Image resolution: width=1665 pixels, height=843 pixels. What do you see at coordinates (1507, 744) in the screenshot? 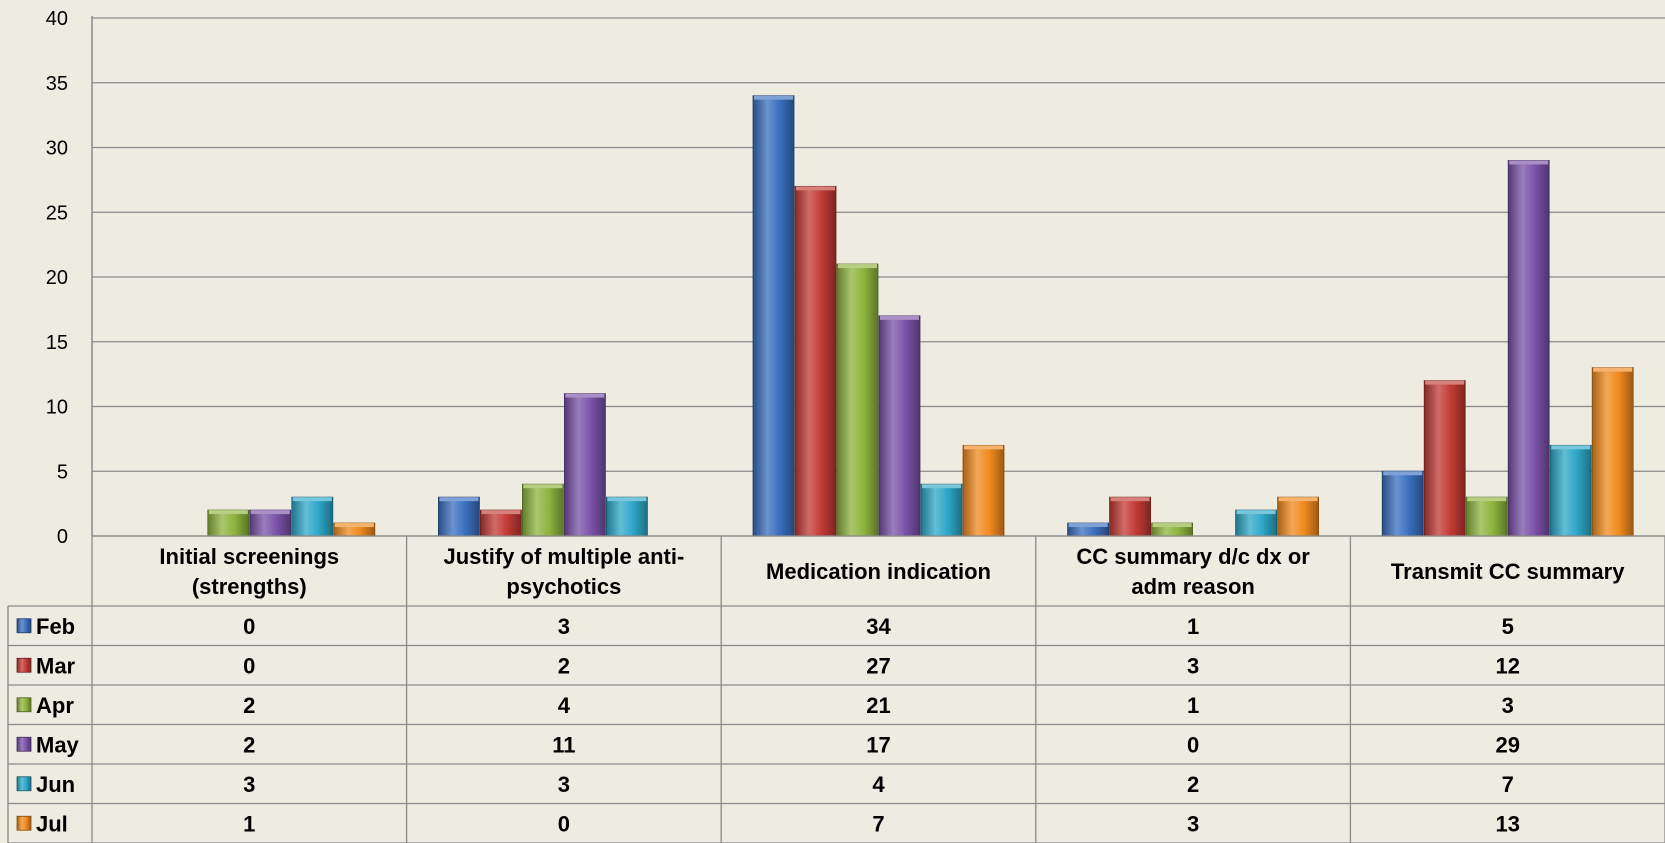
I see `data-label: 29` at bounding box center [1507, 744].